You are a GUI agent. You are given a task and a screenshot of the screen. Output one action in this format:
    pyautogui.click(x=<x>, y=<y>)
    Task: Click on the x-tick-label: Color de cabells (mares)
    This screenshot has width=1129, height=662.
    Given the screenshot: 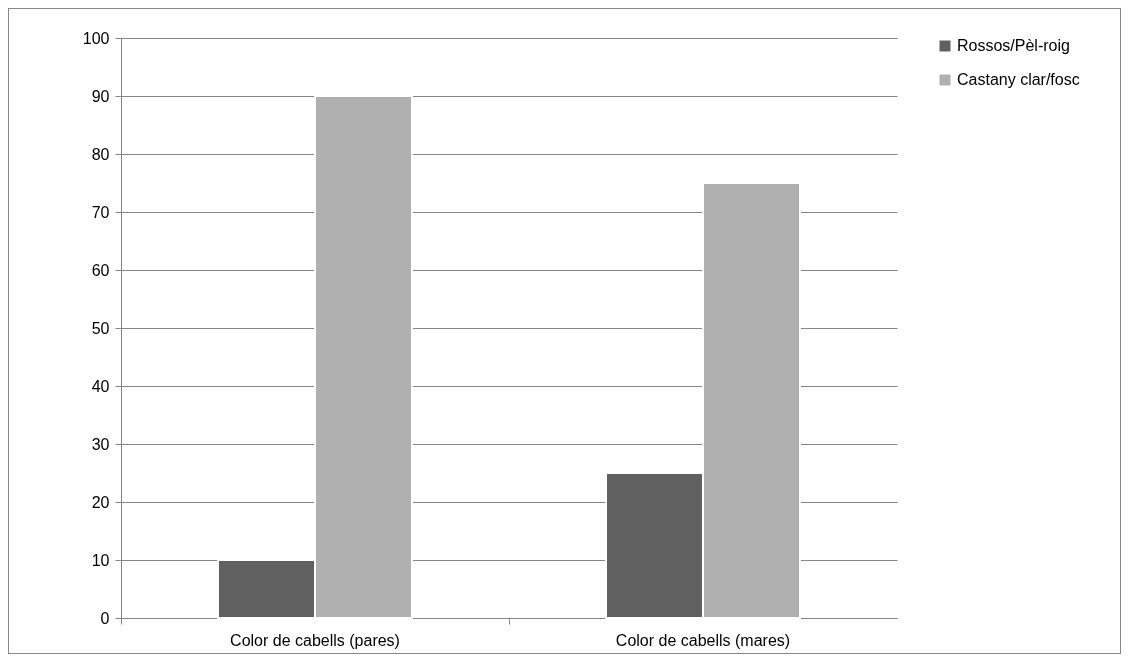 What is the action you would take?
    pyautogui.click(x=703, y=640)
    